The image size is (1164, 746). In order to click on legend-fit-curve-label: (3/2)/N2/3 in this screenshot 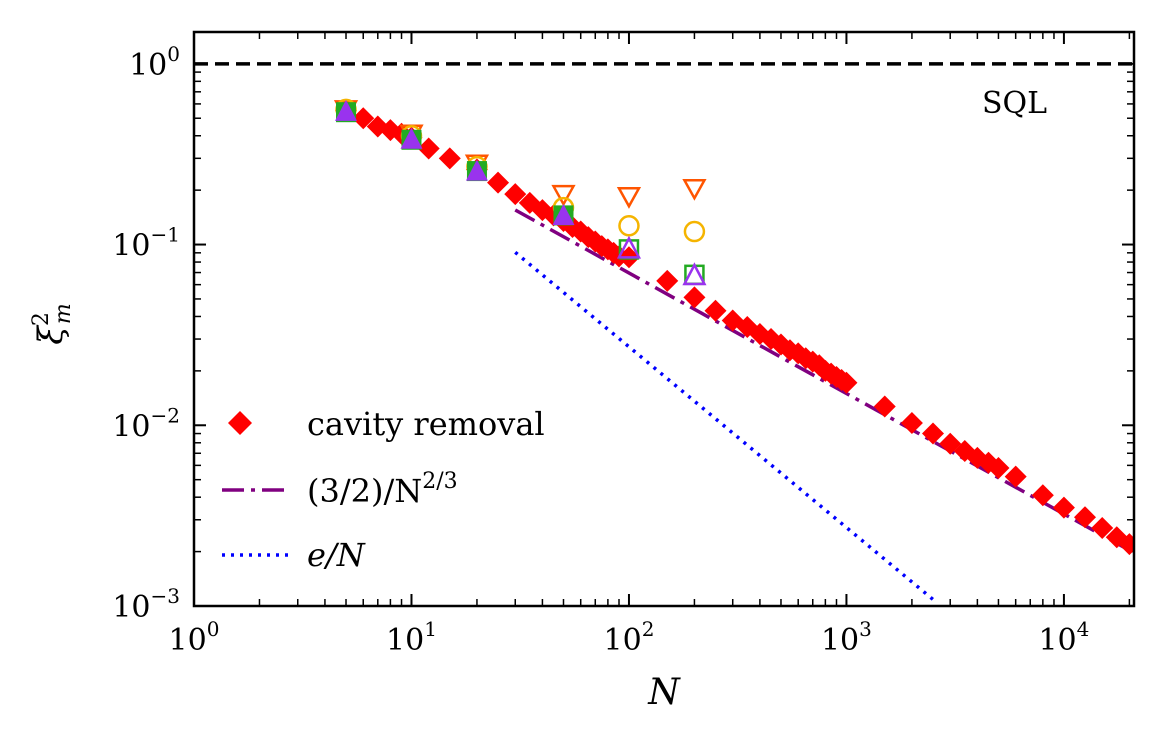, I will do `click(382, 489)`.